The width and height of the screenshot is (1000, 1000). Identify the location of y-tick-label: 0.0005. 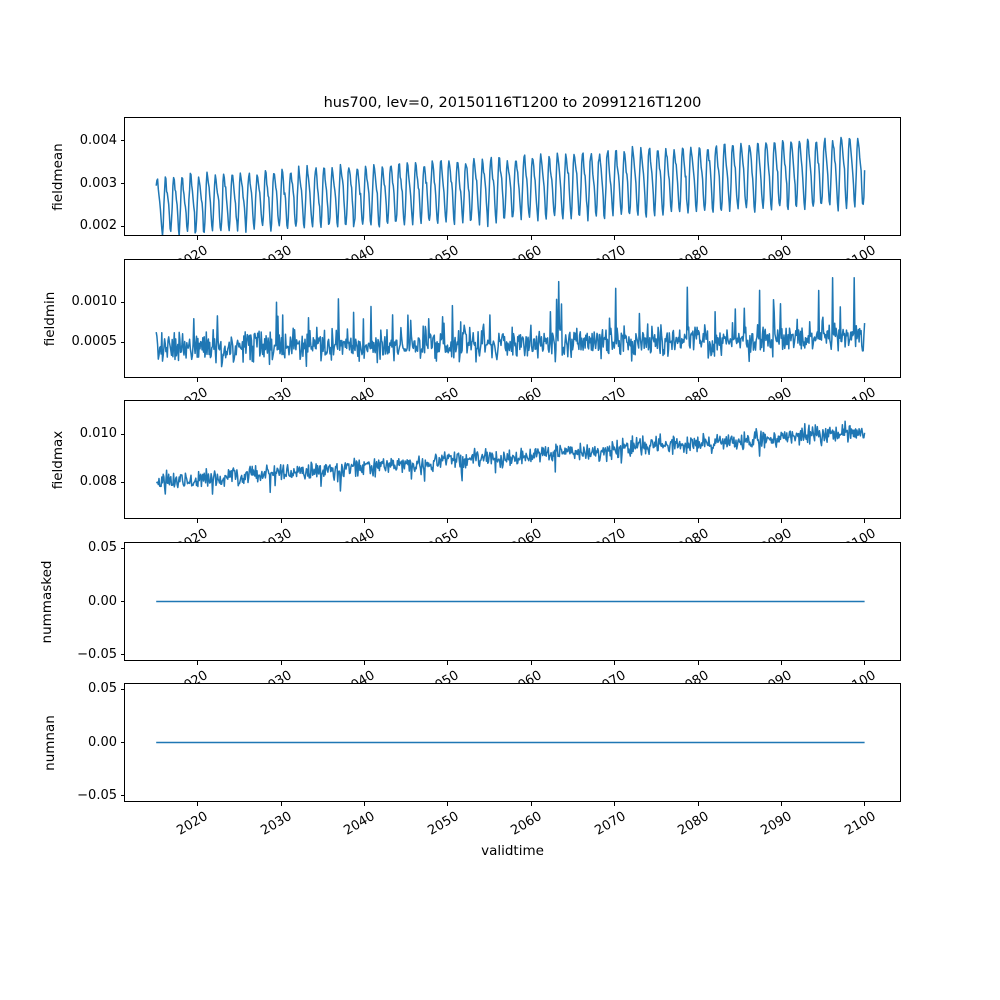
(94, 341).